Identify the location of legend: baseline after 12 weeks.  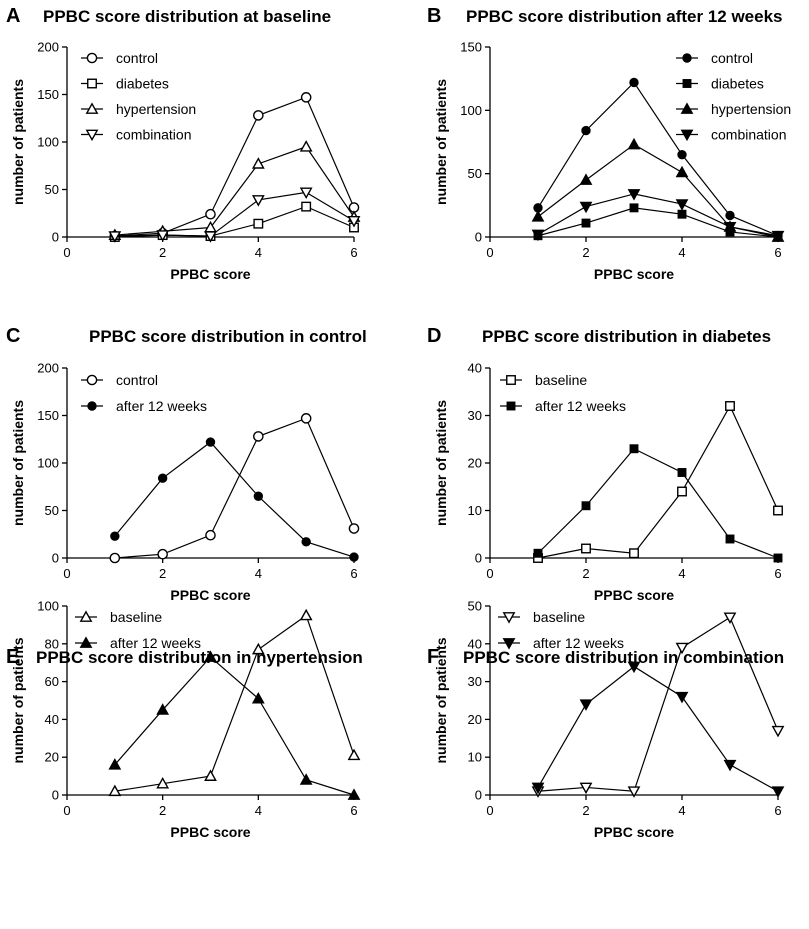
(561, 630).